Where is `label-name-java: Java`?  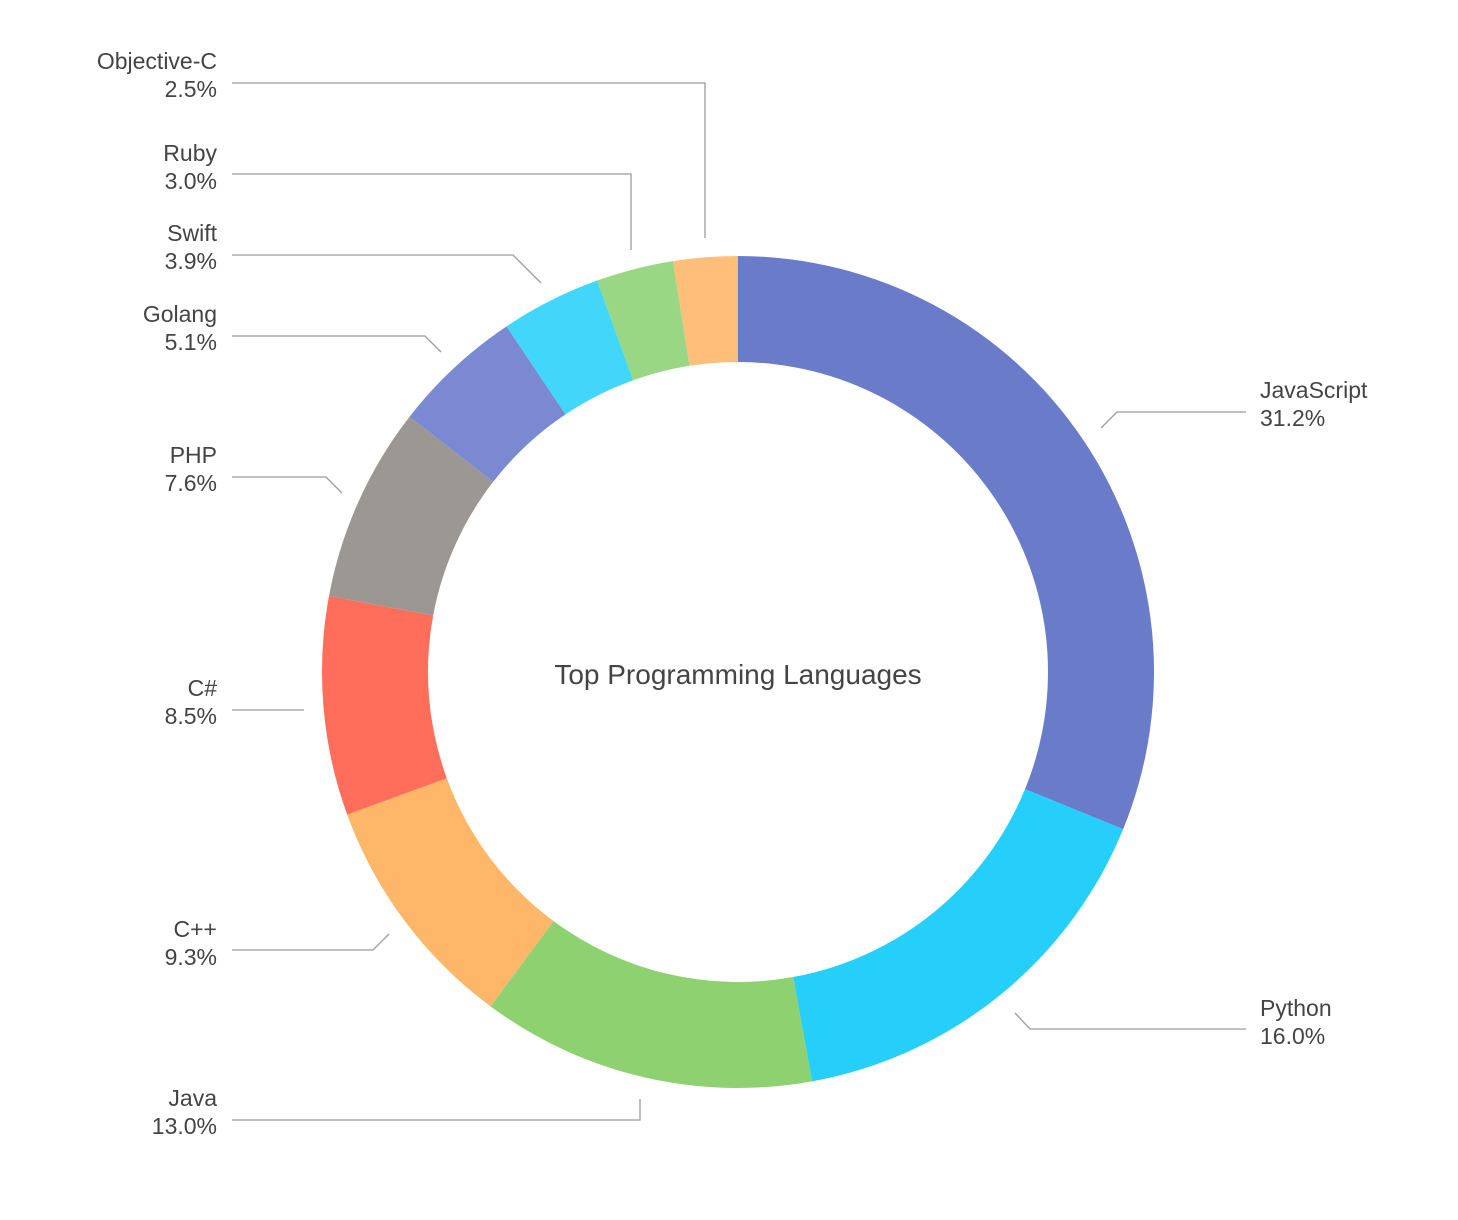
label-name-java: Java is located at coordinates (192, 1098).